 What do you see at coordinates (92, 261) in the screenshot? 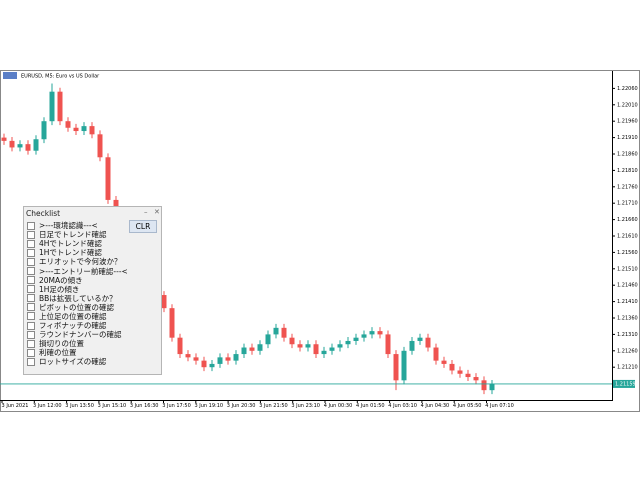
I see `checklist-item: エリオットで今何波か？` at bounding box center [92, 261].